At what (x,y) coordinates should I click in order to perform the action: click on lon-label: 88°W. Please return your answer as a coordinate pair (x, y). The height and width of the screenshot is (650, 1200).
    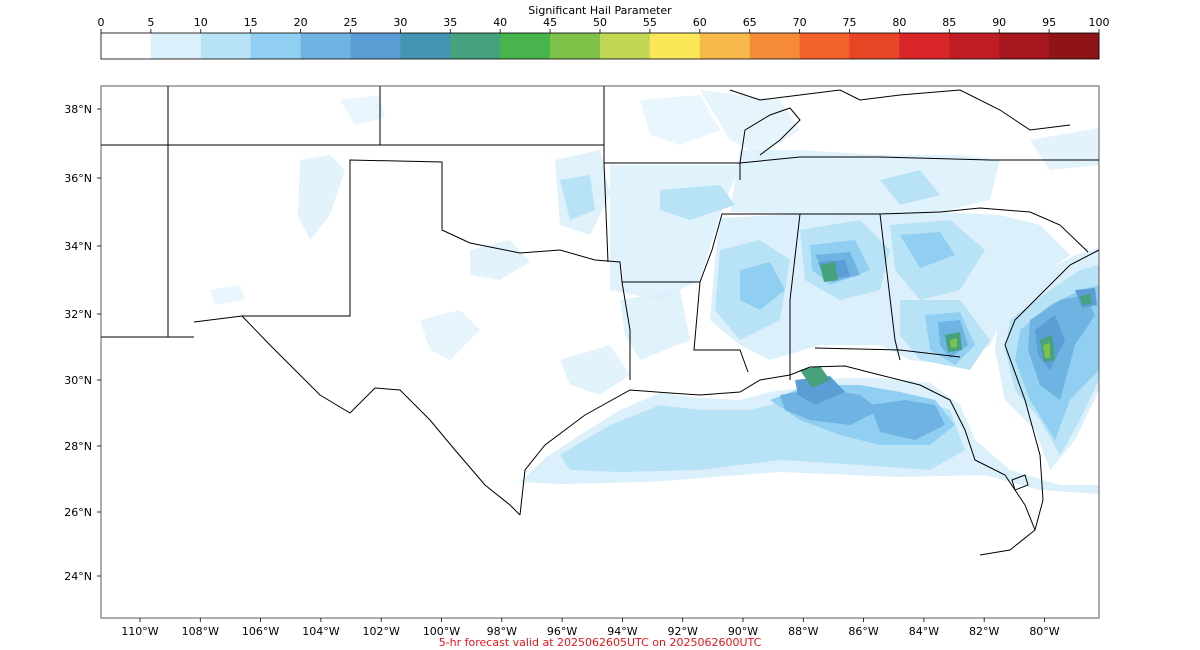
    Looking at the image, I should click on (803, 631).